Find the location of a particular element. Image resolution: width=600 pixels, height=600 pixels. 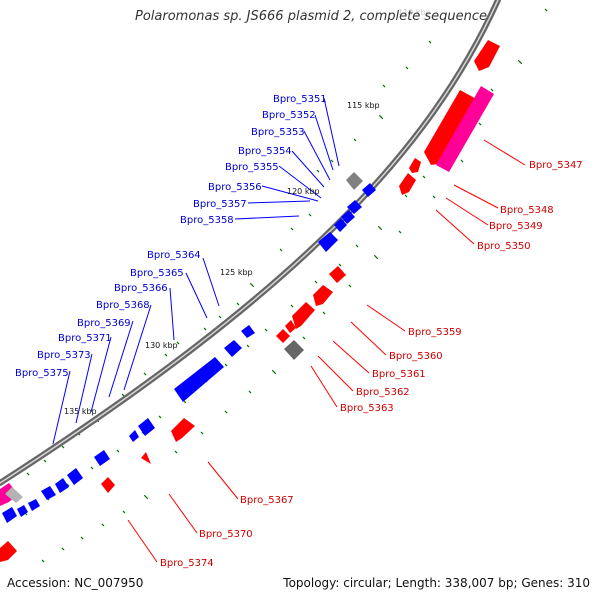

gene-label-forward: Bpro_5348 is located at coordinates (527, 210).